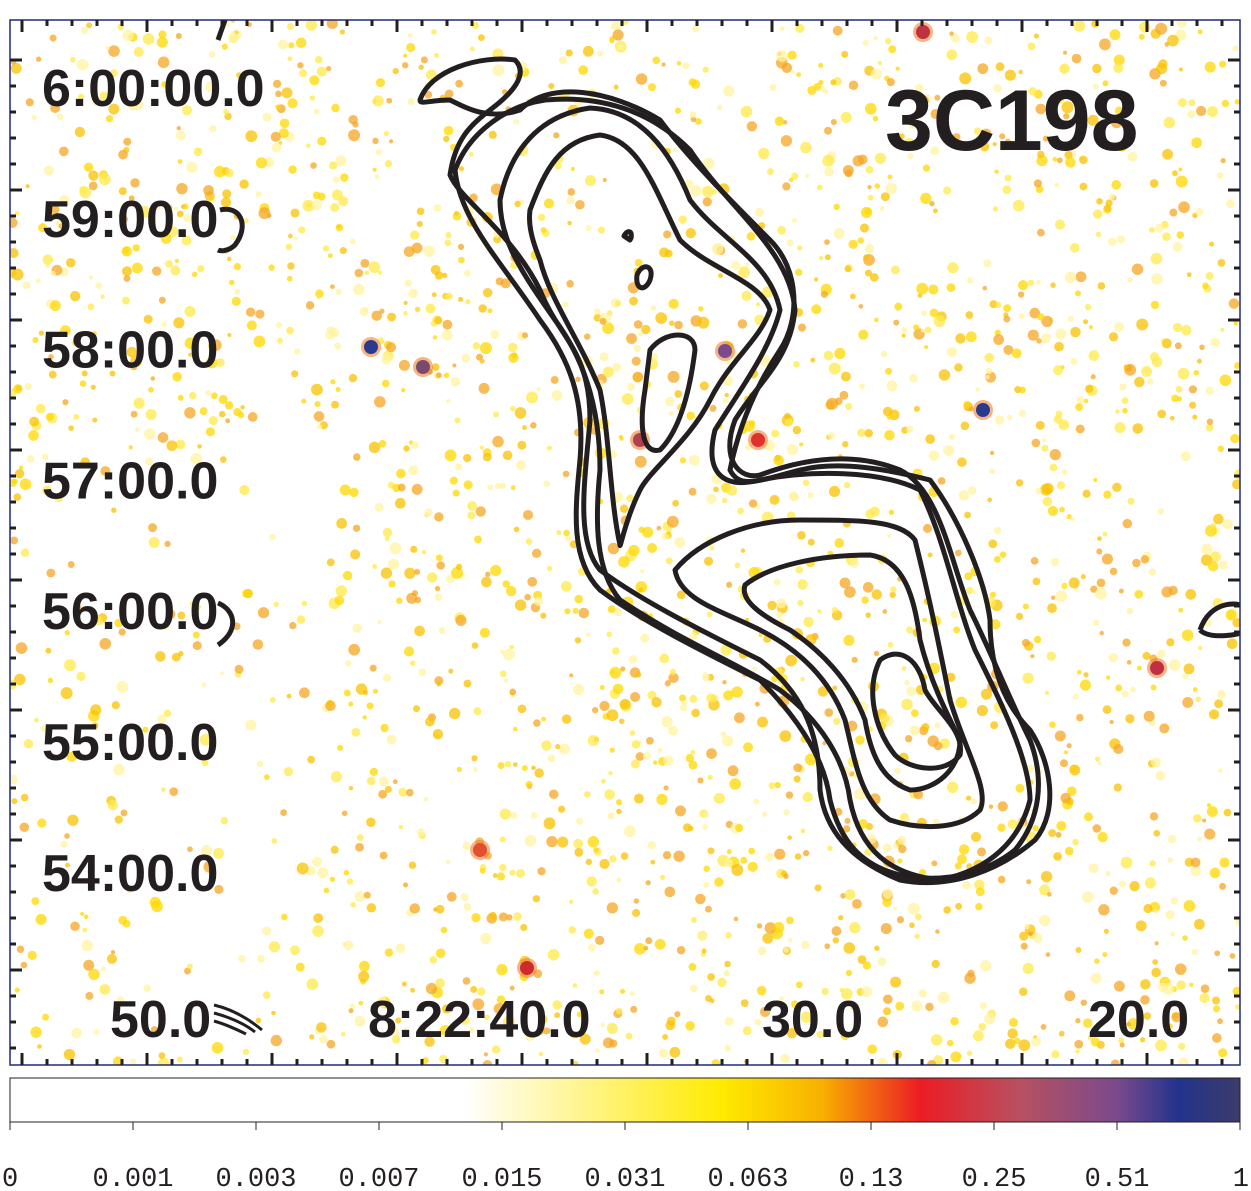 The image size is (1251, 1191). I want to click on bright-source, so click(1157, 668).